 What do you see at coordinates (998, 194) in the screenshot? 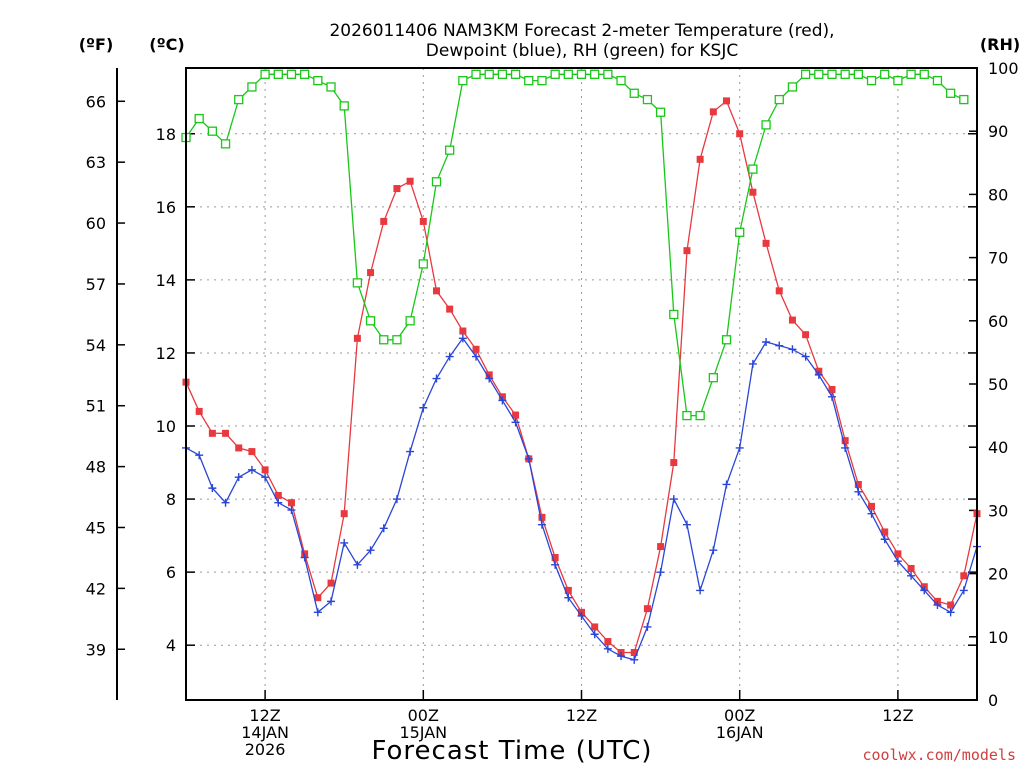
I see `rh-tick-label: 80` at bounding box center [998, 194].